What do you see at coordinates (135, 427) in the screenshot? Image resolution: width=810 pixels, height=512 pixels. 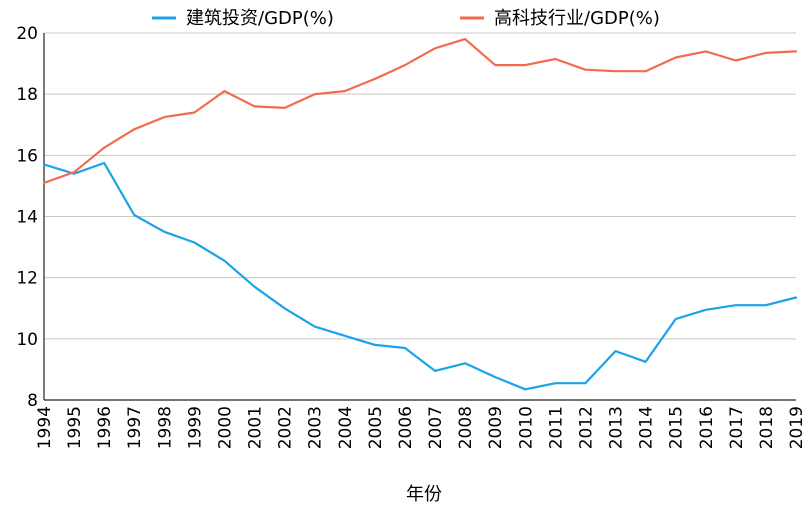 I see `x-tick-label-1997: 1997` at bounding box center [135, 427].